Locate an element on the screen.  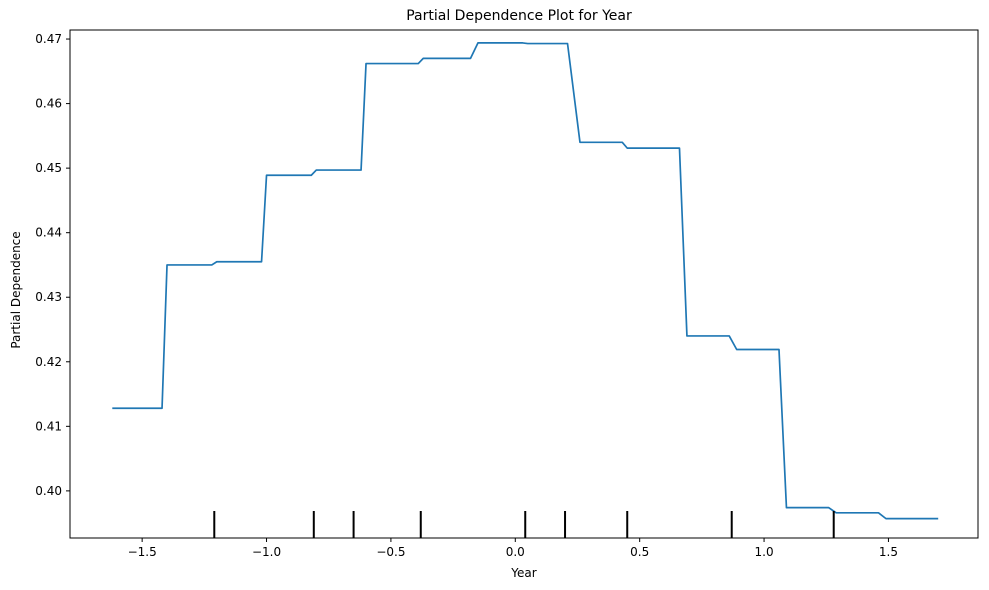
x-tick-label: −0.5 is located at coordinates (390, 552).